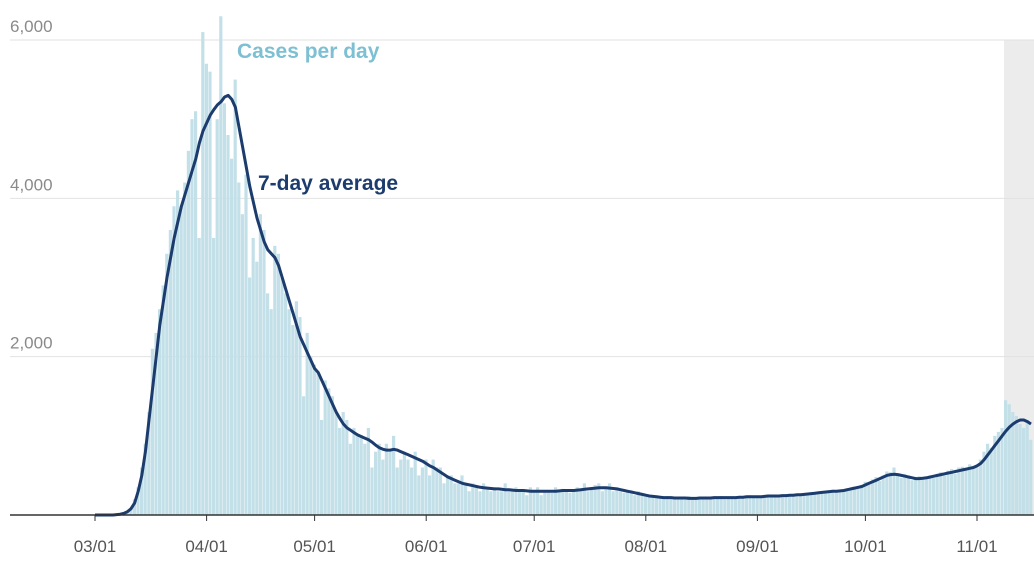 The width and height of the screenshot is (1034, 565). What do you see at coordinates (206, 546) in the screenshot?
I see `x-tick-label: 04/01` at bounding box center [206, 546].